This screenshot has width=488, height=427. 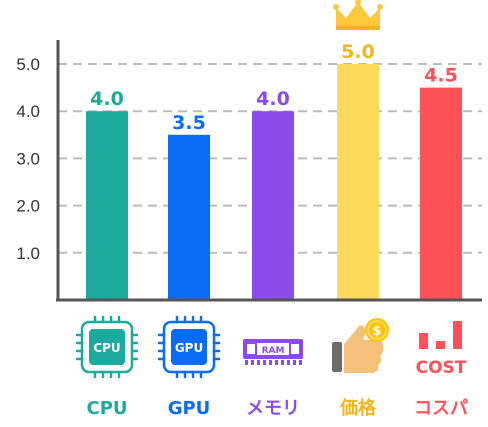 I want to click on y-tick-label: 3.0, so click(x=28, y=158).